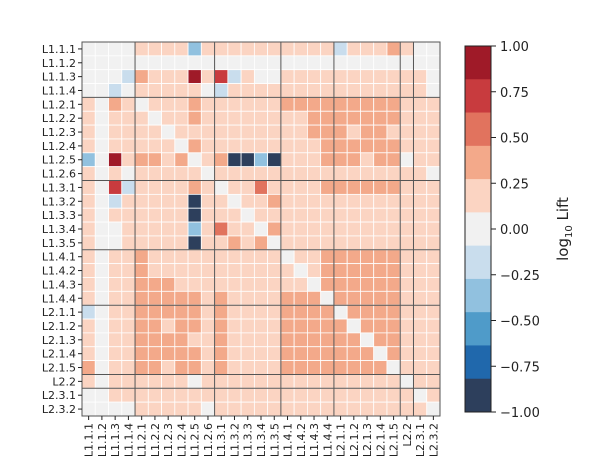  Describe the element at coordinates (301, 440) in the screenshot. I see `x-tick-label: L1.4.2` at that location.